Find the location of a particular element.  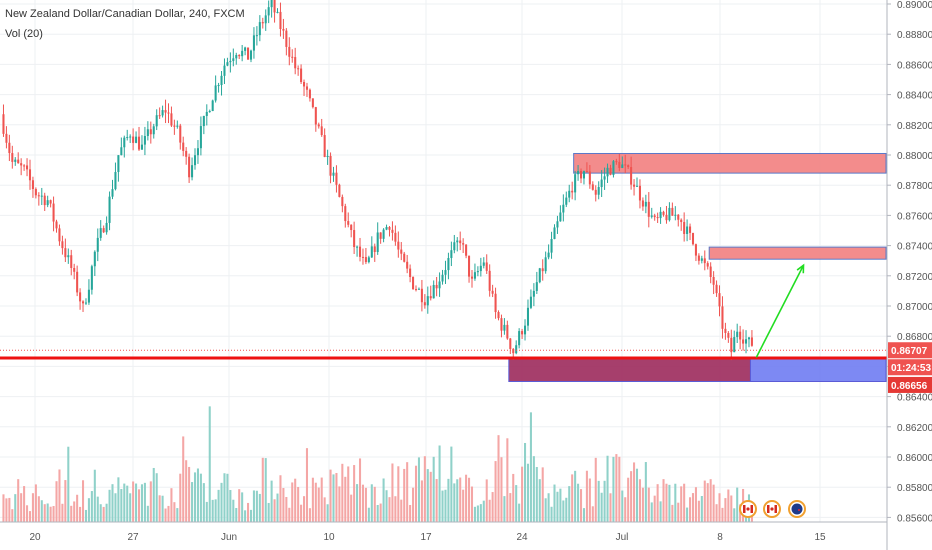

time-tick-label: 17 is located at coordinates (426, 537).